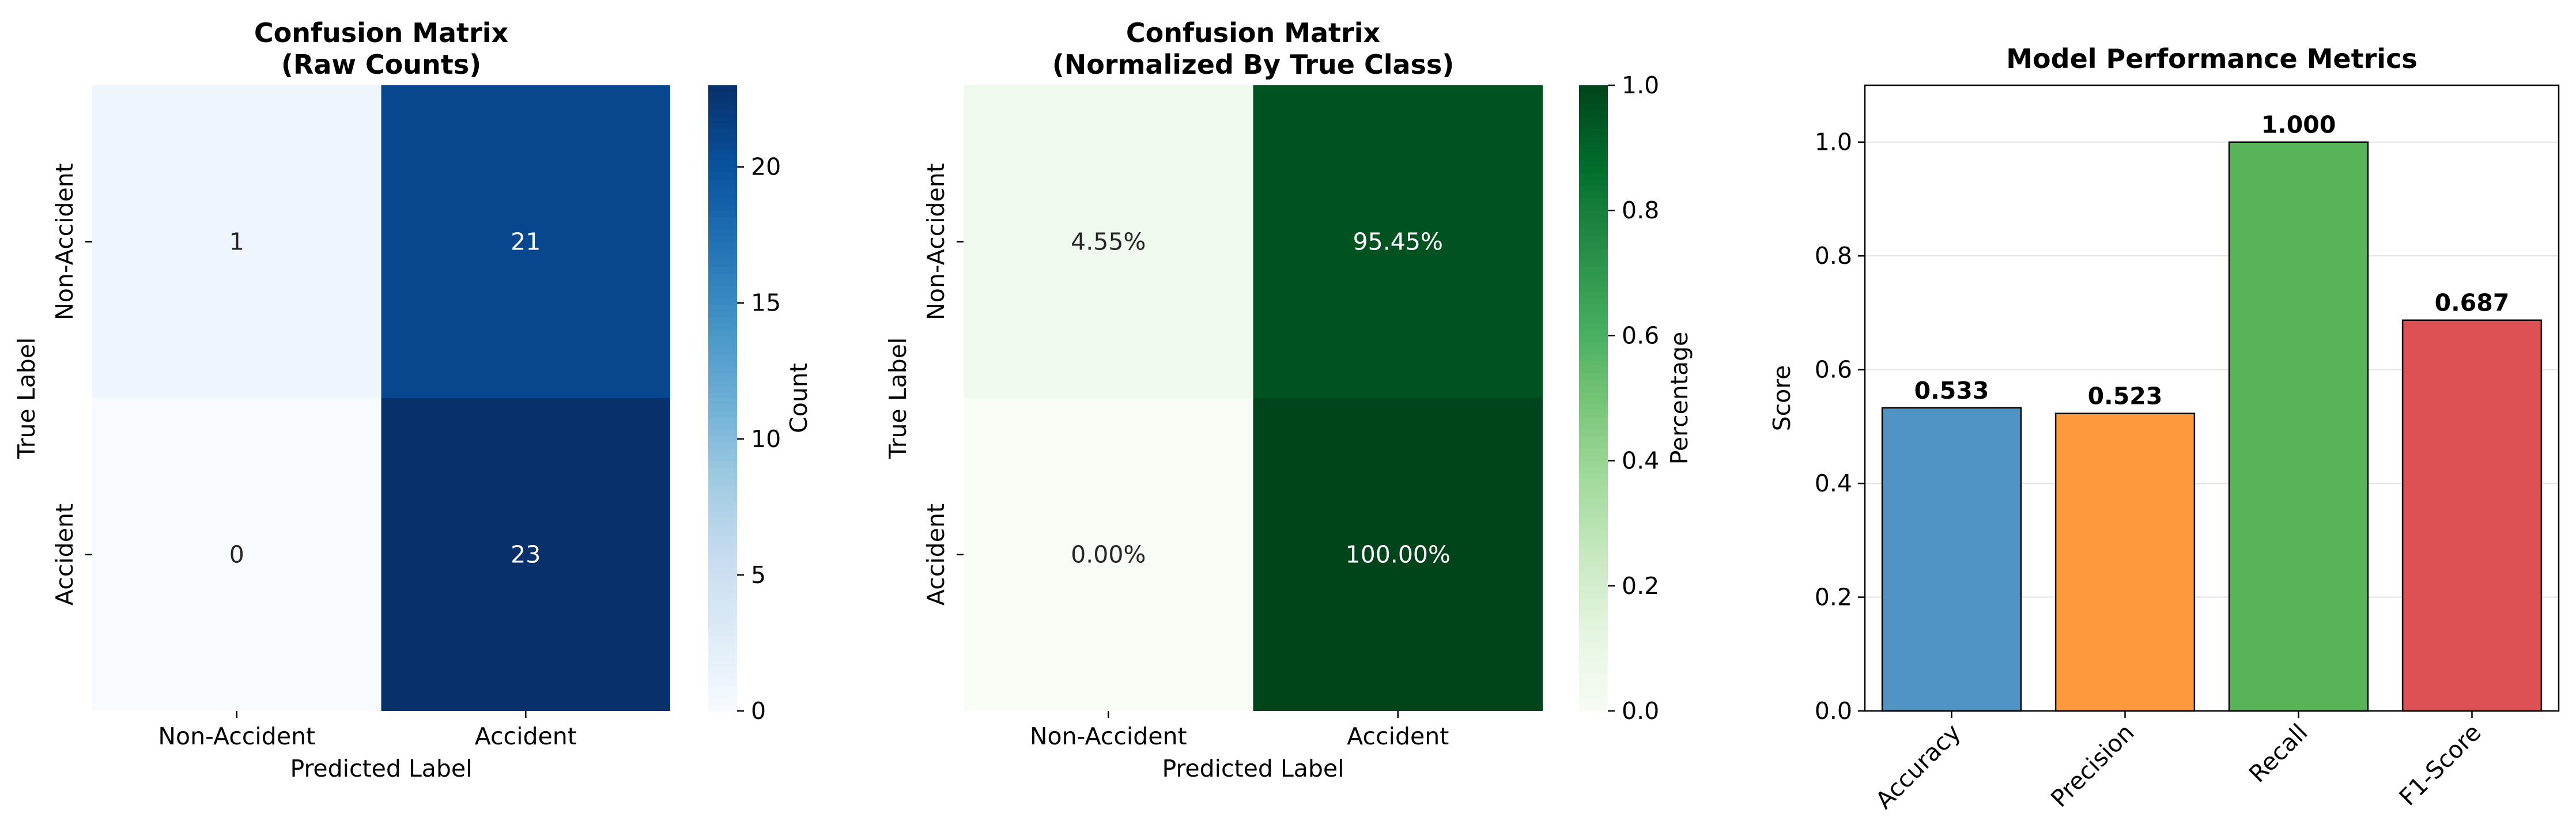 This screenshot has width=2576, height=840. What do you see at coordinates (1951, 391) in the screenshot?
I see `bar-value-label: 0.533` at bounding box center [1951, 391].